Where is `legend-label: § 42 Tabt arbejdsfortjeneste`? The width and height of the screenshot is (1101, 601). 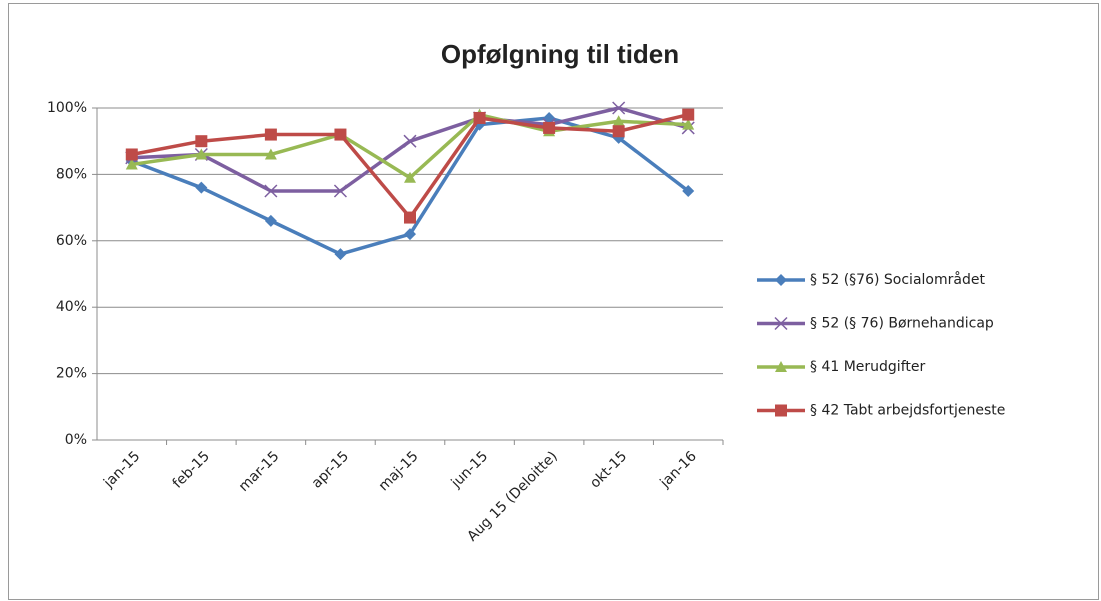 legend-label: § 42 Tabt arbejdsfortjeneste is located at coordinates (907, 411).